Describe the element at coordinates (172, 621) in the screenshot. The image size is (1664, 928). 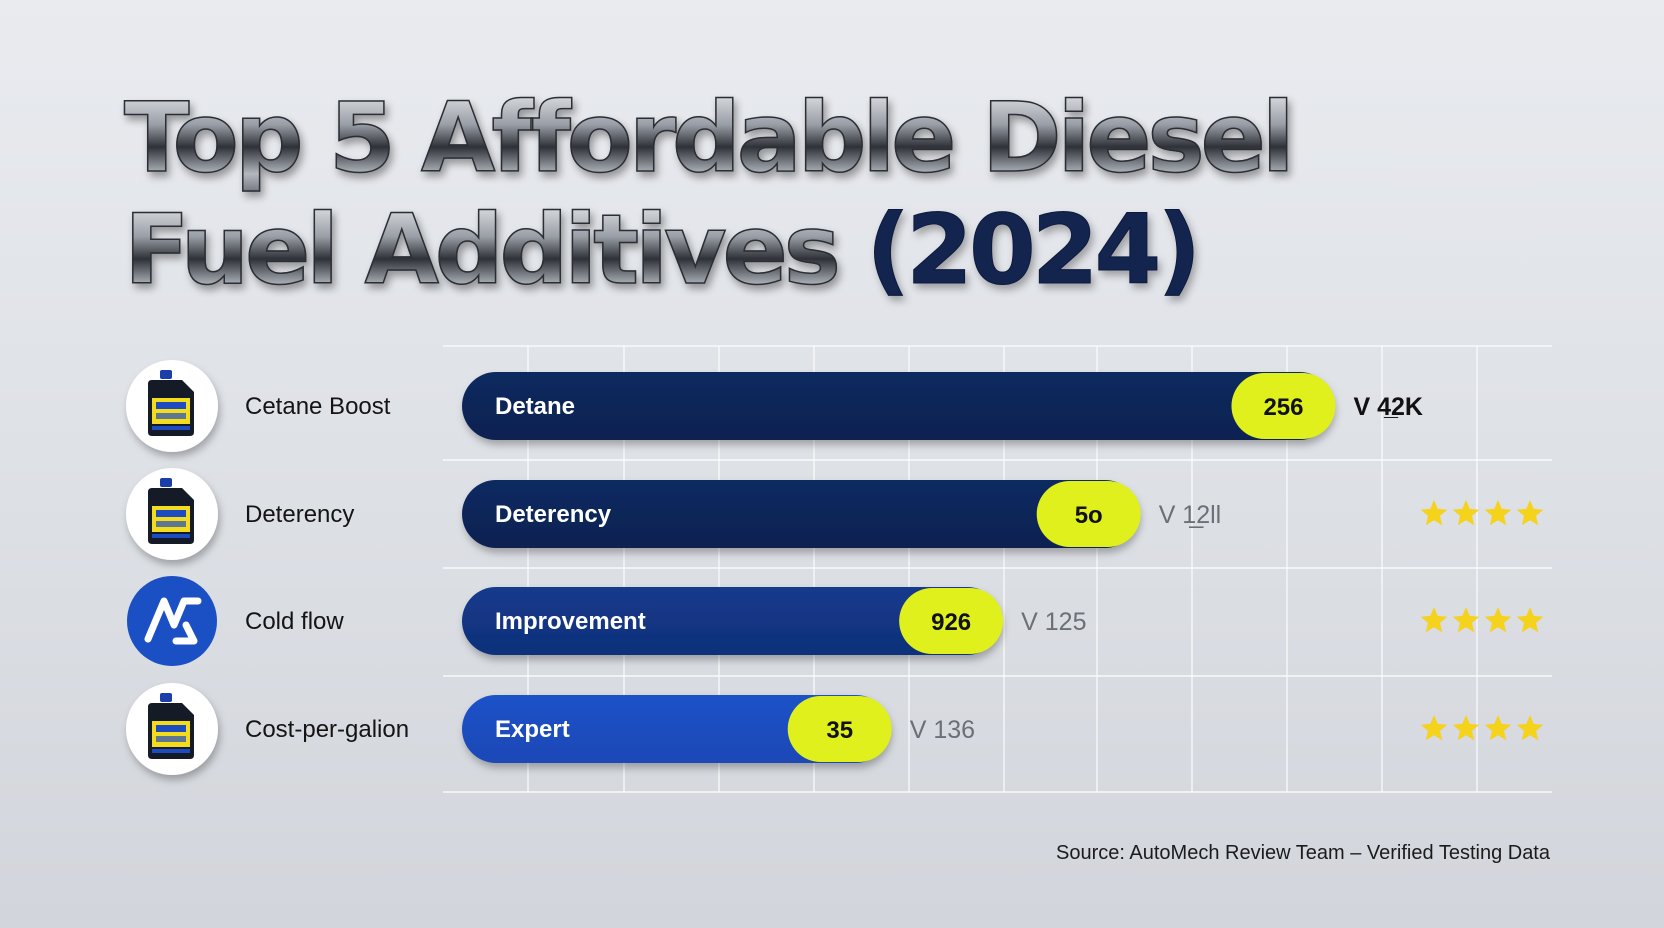
I see `brand-logo-icon` at that location.